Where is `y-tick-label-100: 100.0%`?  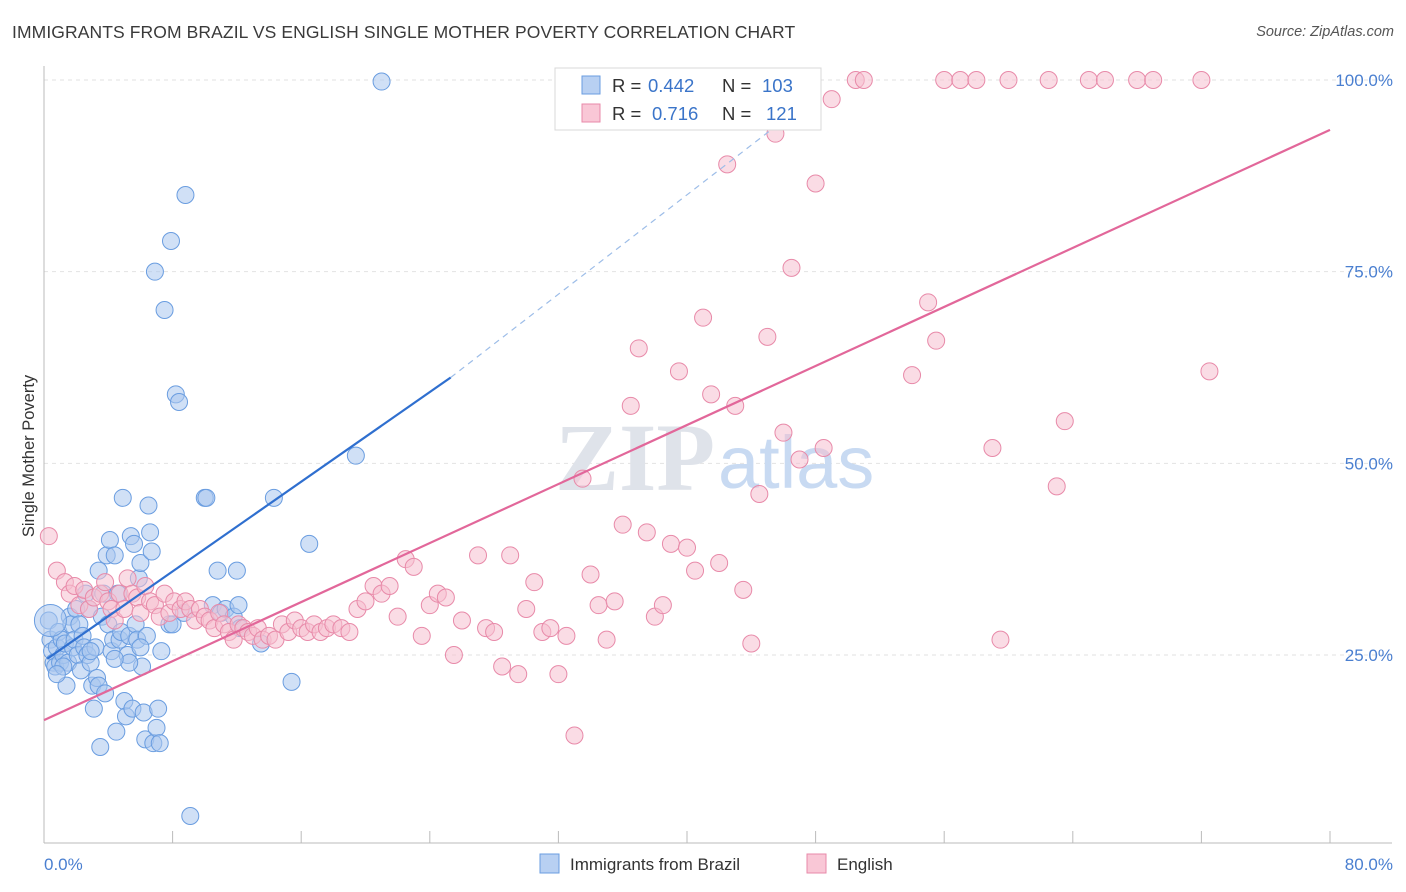 y-tick-label-100: 100.0% is located at coordinates (1364, 80).